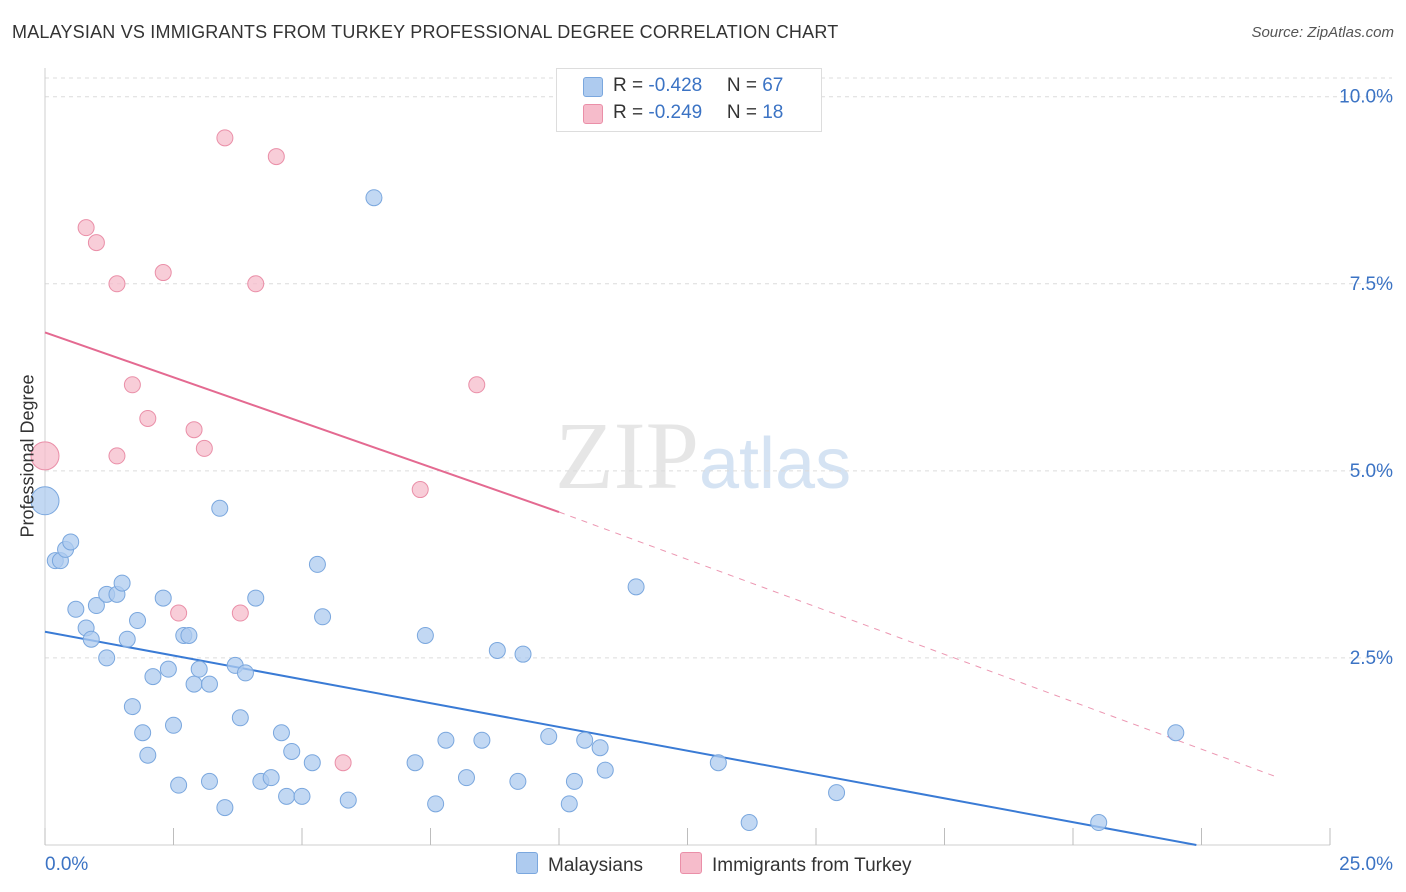  What do you see at coordinates (775, 464) in the screenshot?
I see `watermark-atlas: atlas` at bounding box center [775, 464].